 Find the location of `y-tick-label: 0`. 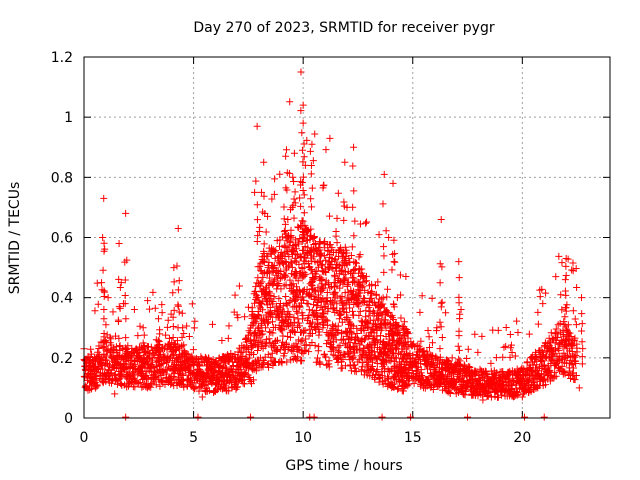

y-tick-label: 0 is located at coordinates (68, 419).